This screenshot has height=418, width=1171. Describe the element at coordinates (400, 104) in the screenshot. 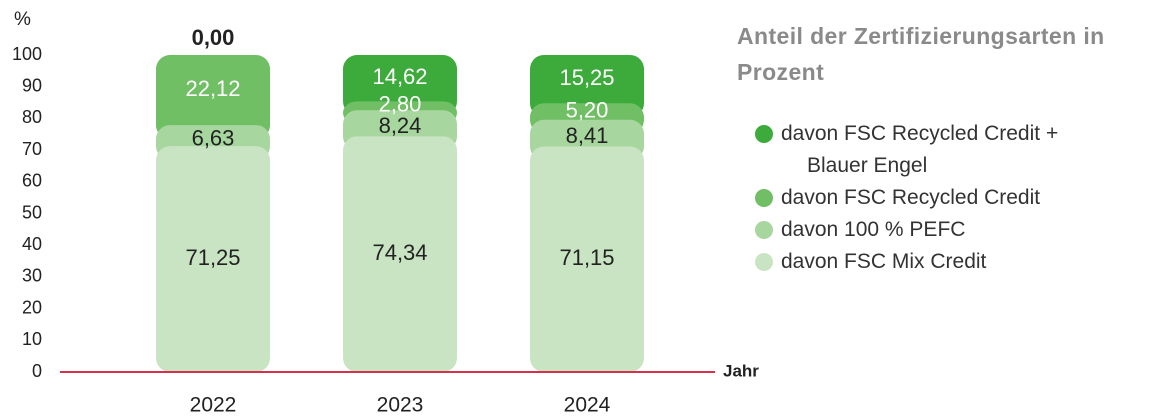

I see `value-label: 2,80` at that location.